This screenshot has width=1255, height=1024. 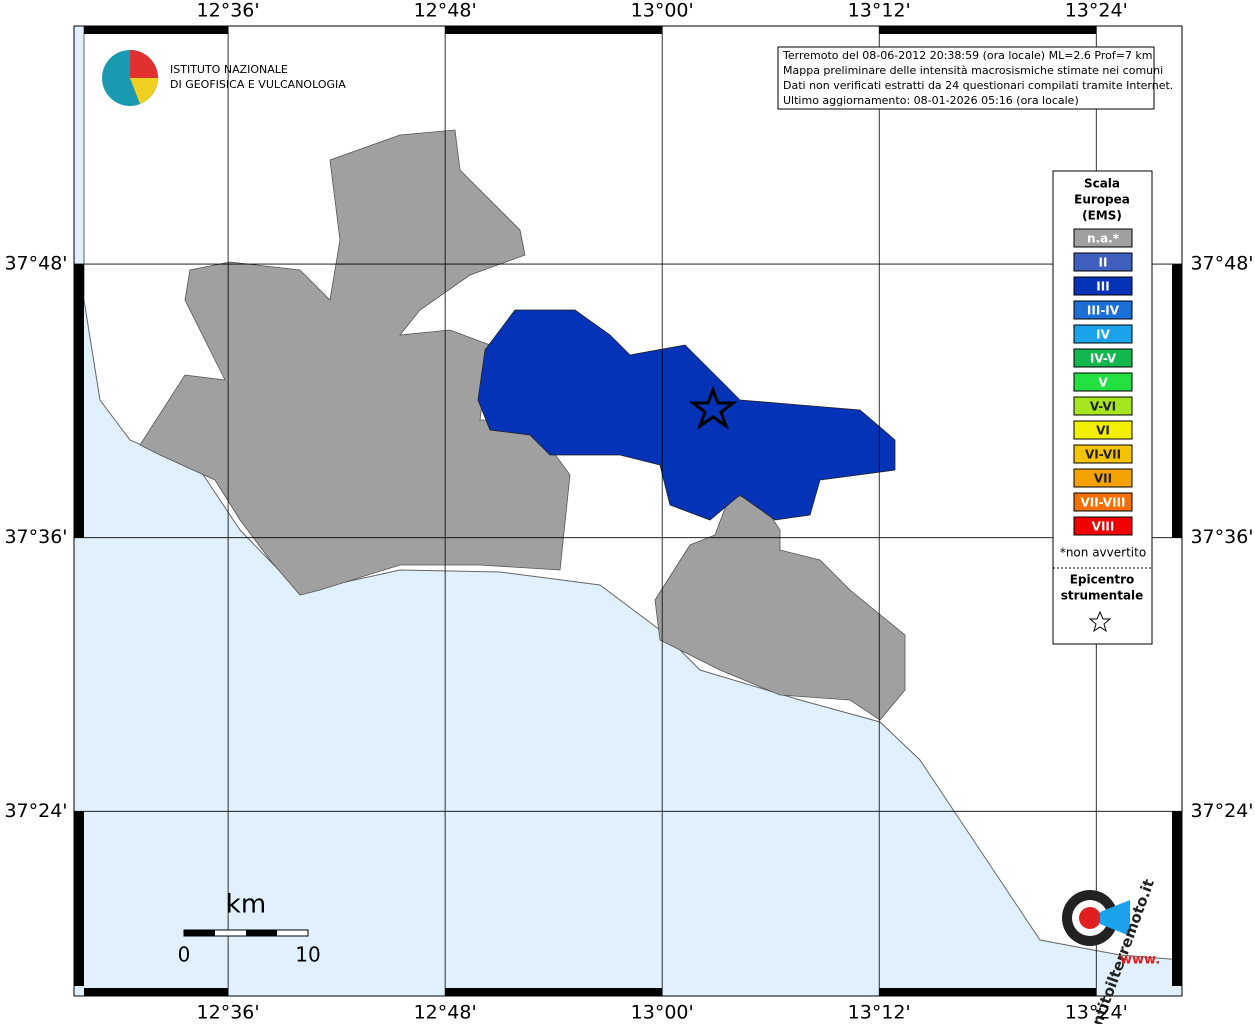 What do you see at coordinates (1140, 960) in the screenshot?
I see `site-www: www.` at bounding box center [1140, 960].